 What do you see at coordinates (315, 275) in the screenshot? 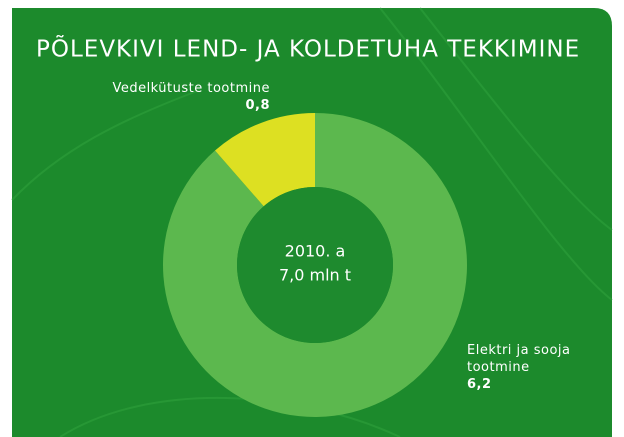
I see `center-label: 7,0 mln t` at bounding box center [315, 275].